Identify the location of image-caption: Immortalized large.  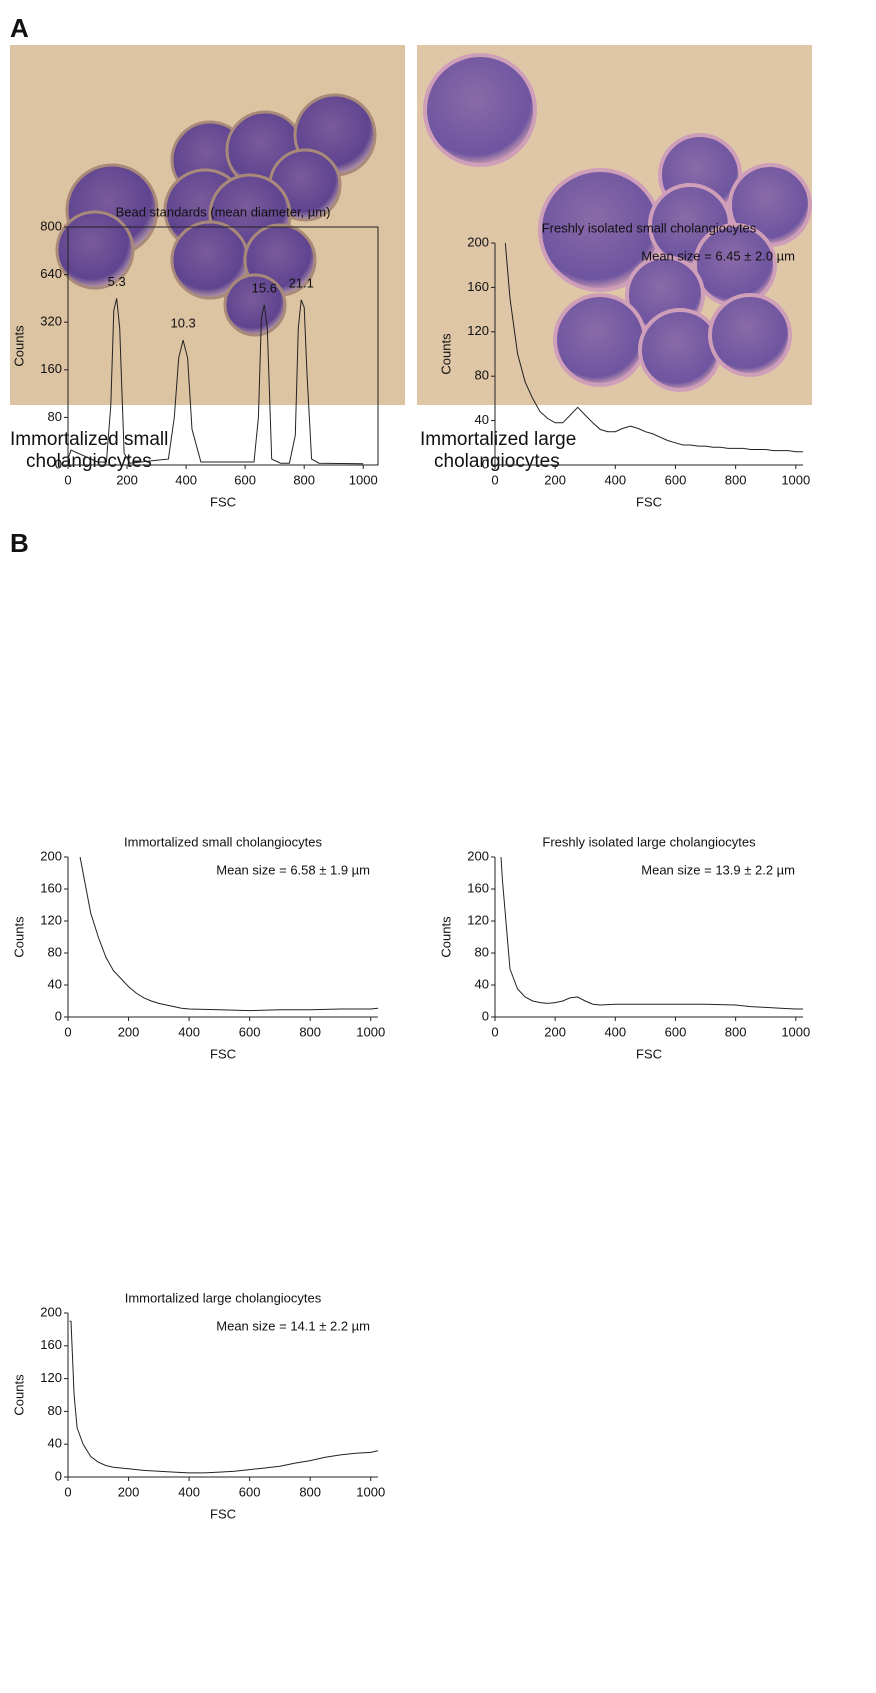
(498, 439).